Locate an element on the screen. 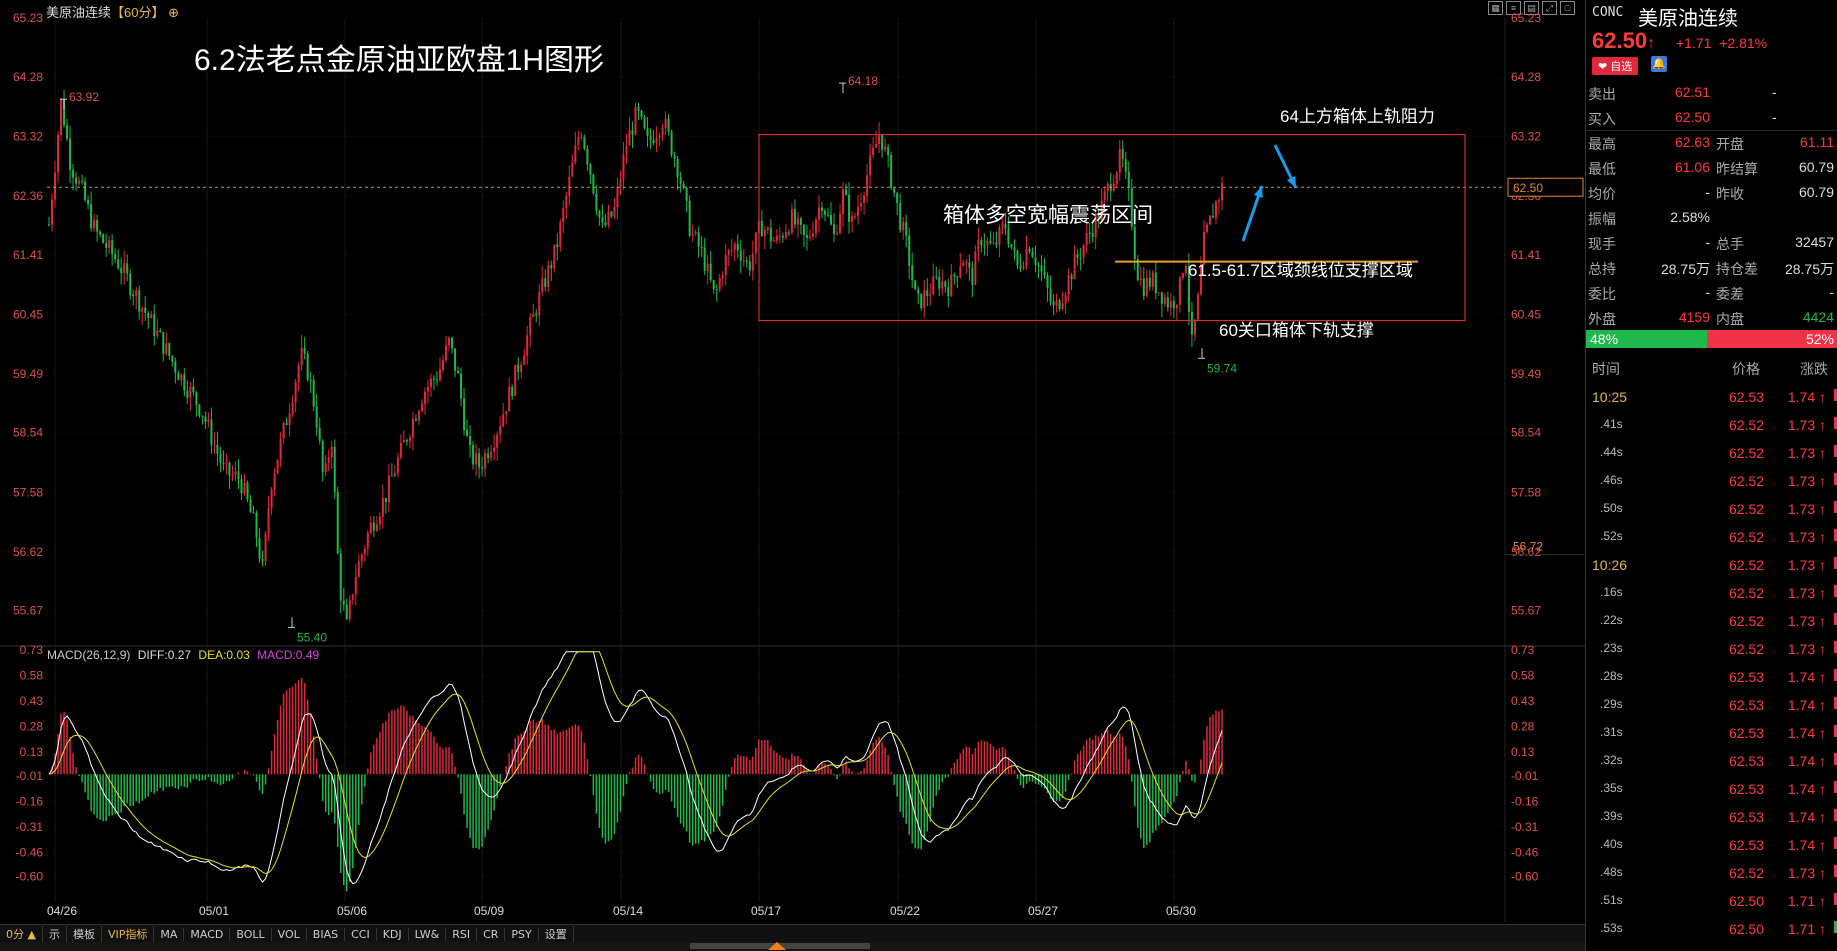  indicator-tab: MA is located at coordinates (169, 934).